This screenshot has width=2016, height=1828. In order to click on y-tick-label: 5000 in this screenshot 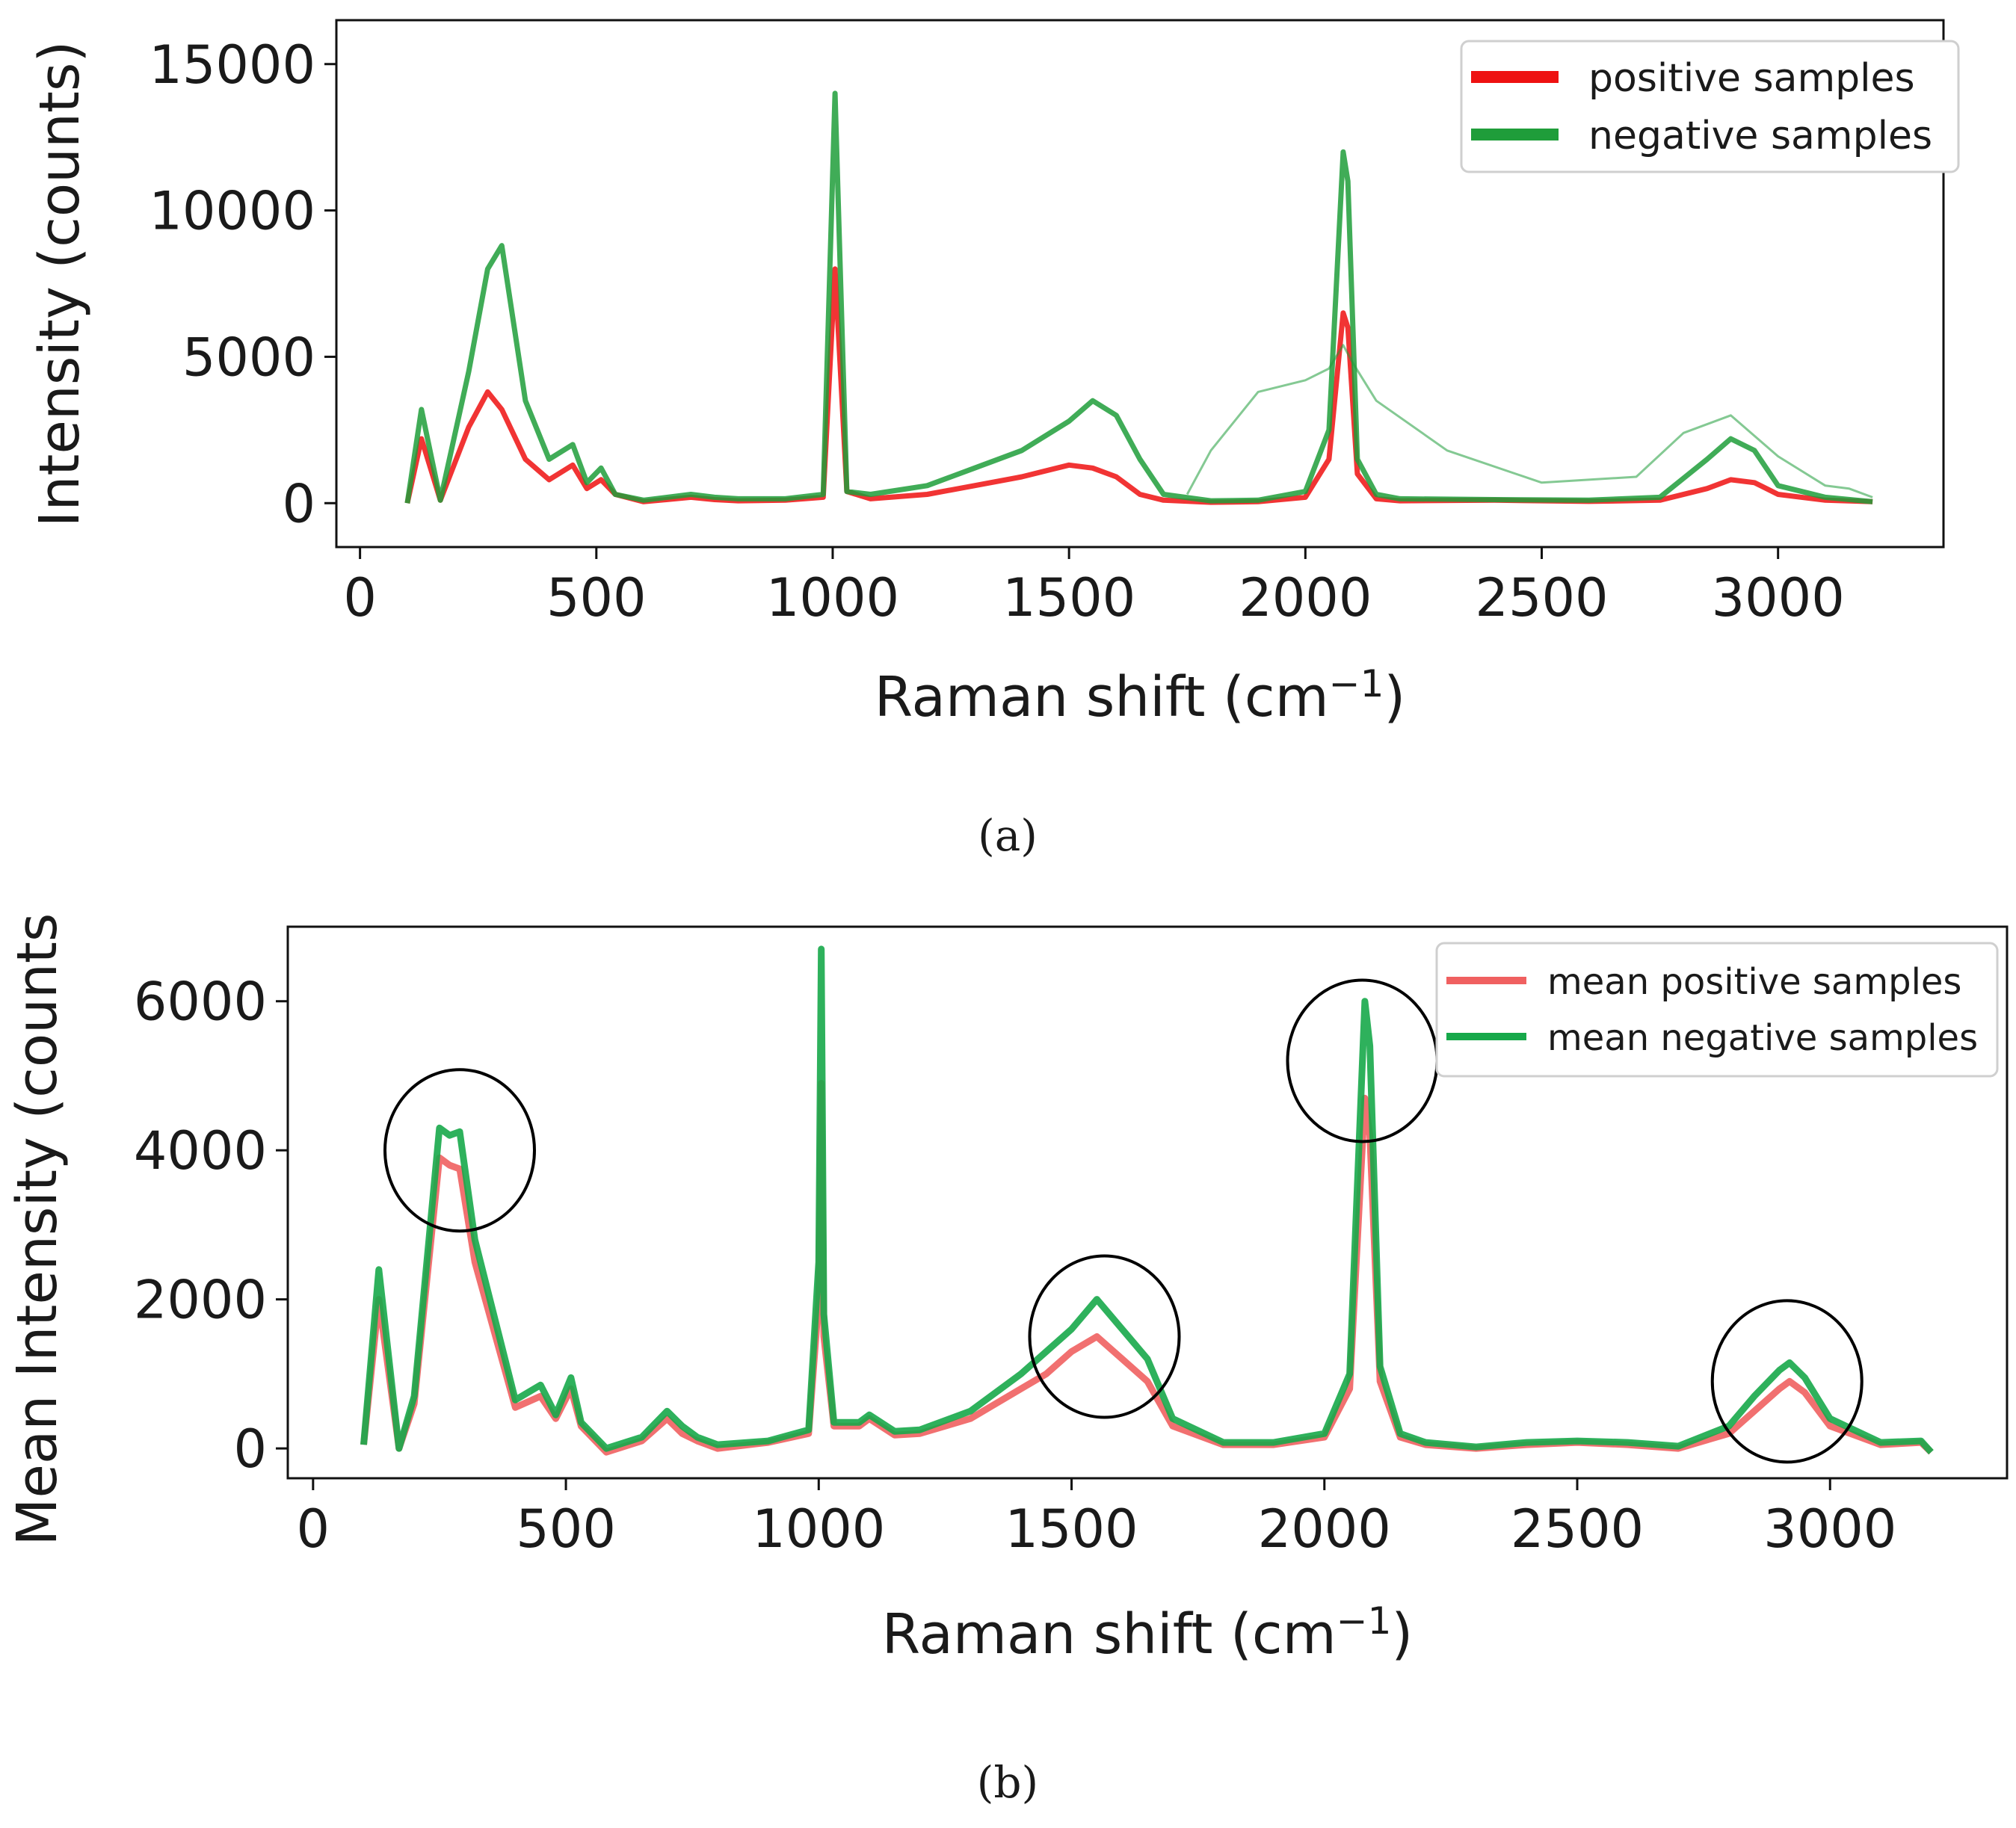, I will do `click(248, 357)`.